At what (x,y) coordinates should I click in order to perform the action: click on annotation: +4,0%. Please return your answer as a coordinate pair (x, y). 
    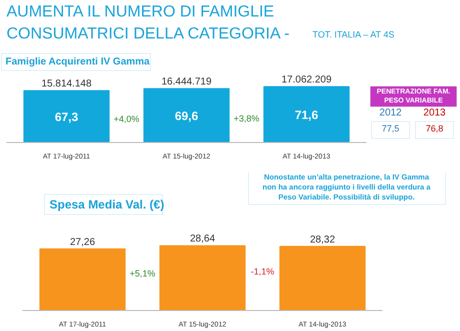
    Looking at the image, I should click on (127, 119).